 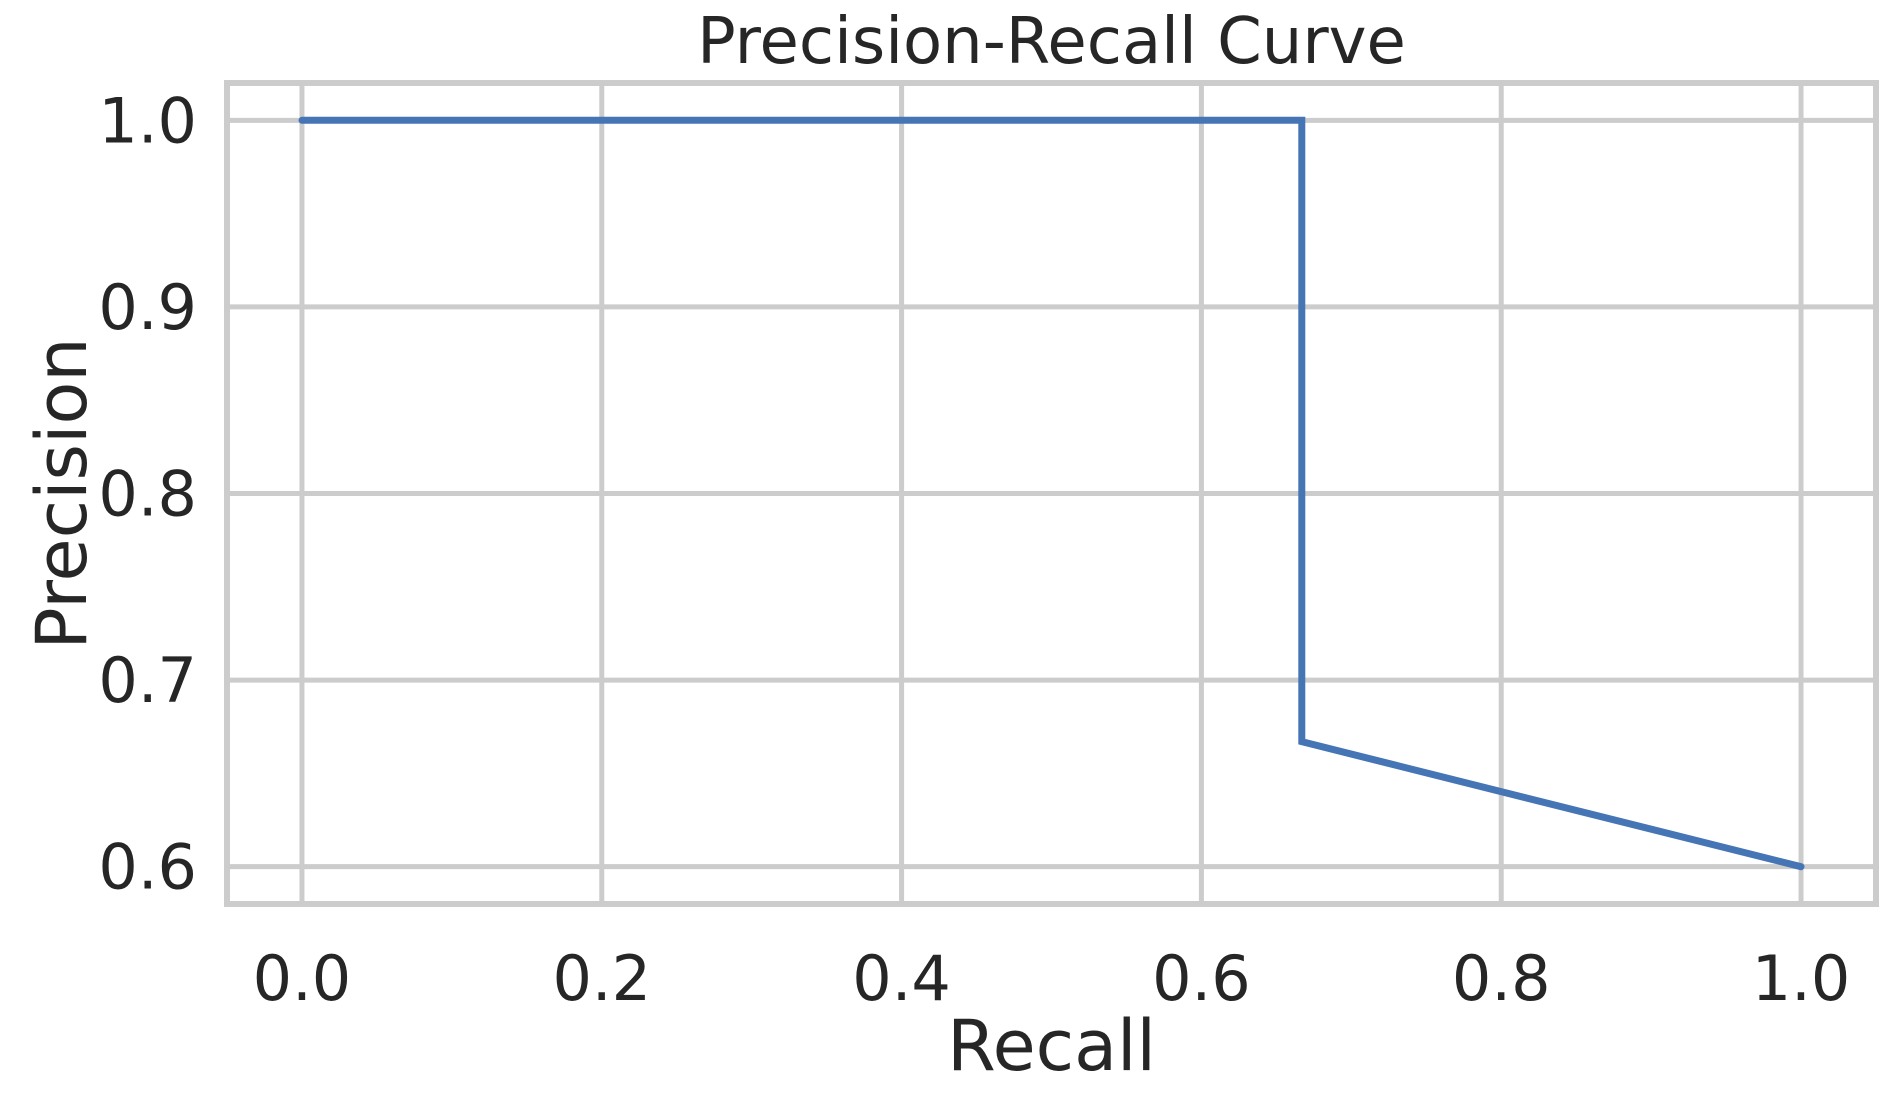 I want to click on chart-title: Precision-Recall Curve, so click(x=1051, y=42).